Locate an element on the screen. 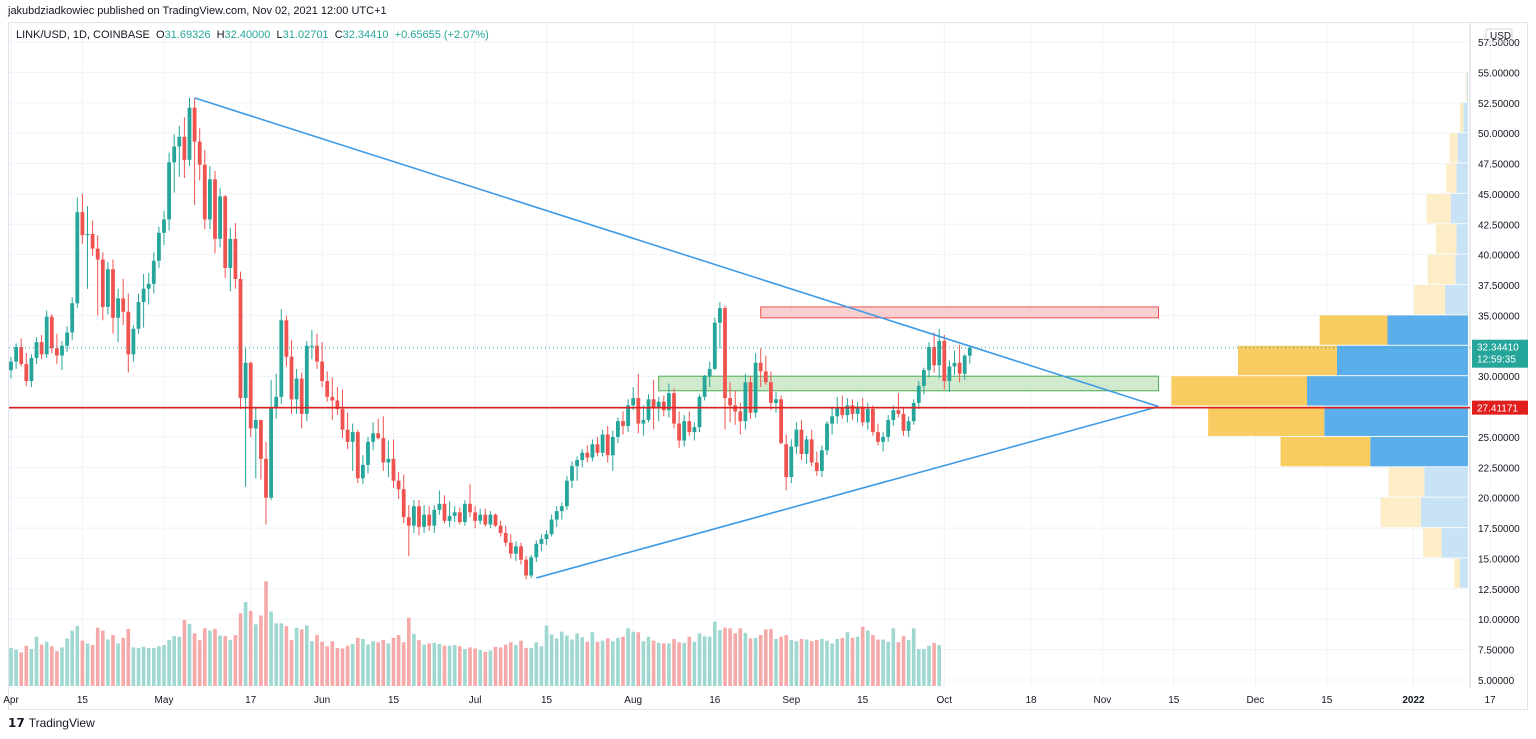 This screenshot has width=1536, height=739. open-value: 31.69326 is located at coordinates (187, 35).